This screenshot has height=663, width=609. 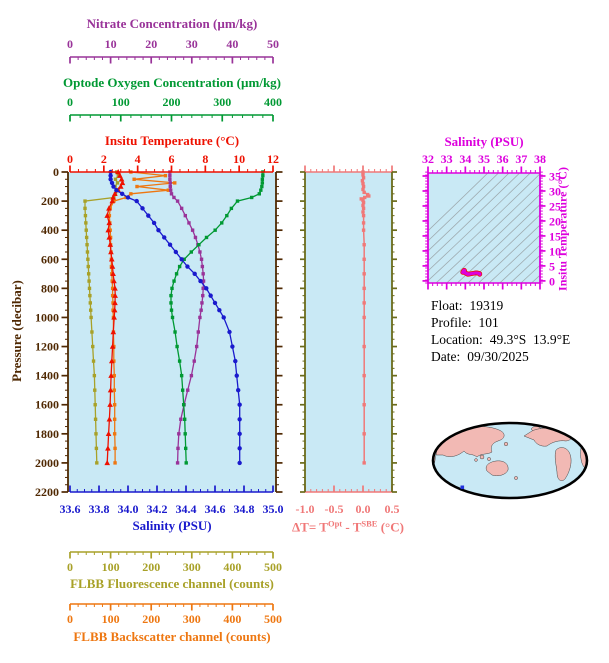 What do you see at coordinates (480, 274) in the screenshot?
I see `ts-point` at bounding box center [480, 274].